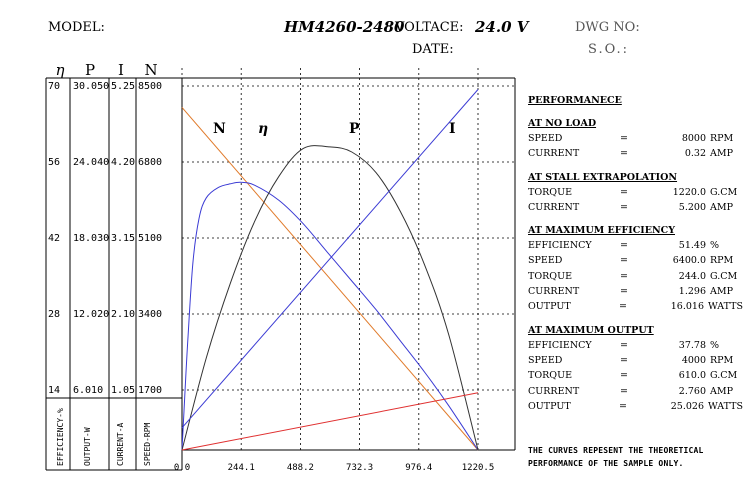 The height and width of the screenshot is (486, 750). I want to click on row-value: 244.0, so click(692, 276).